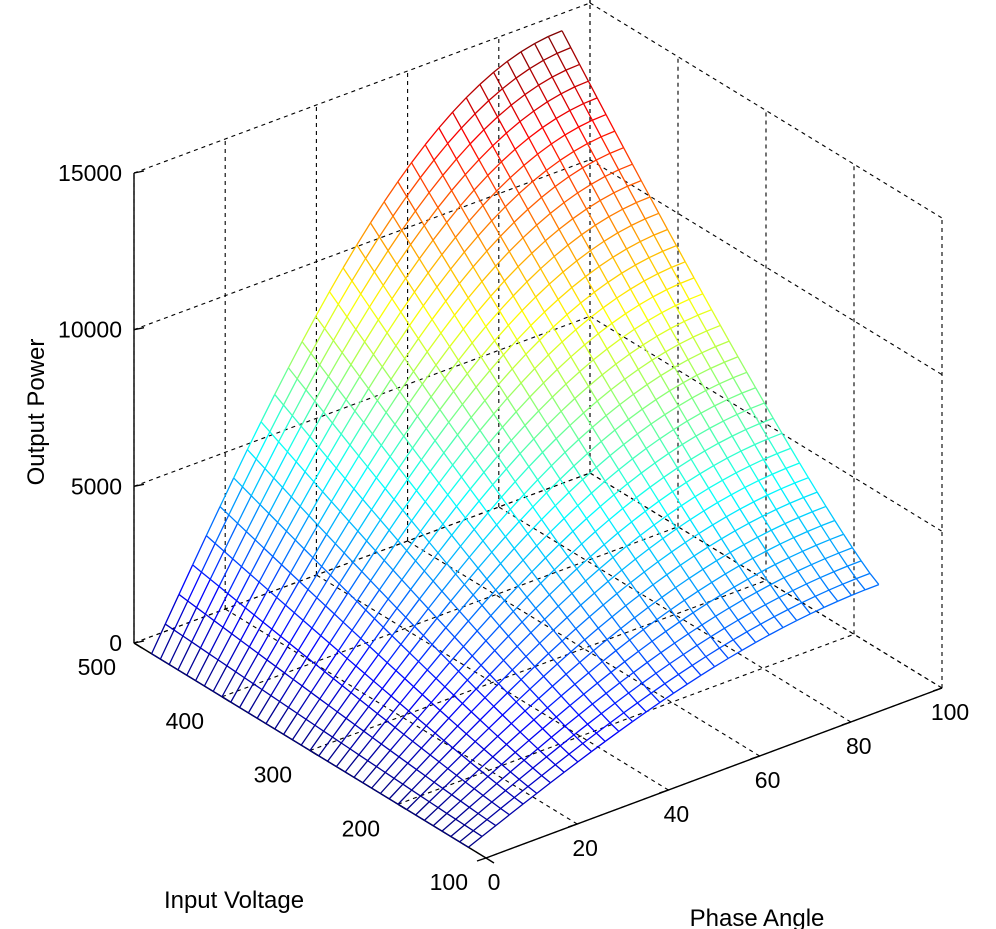 This screenshot has height=929, width=996. Describe the element at coordinates (449, 882) in the screenshot. I see `y-tick-label: 100` at that location.